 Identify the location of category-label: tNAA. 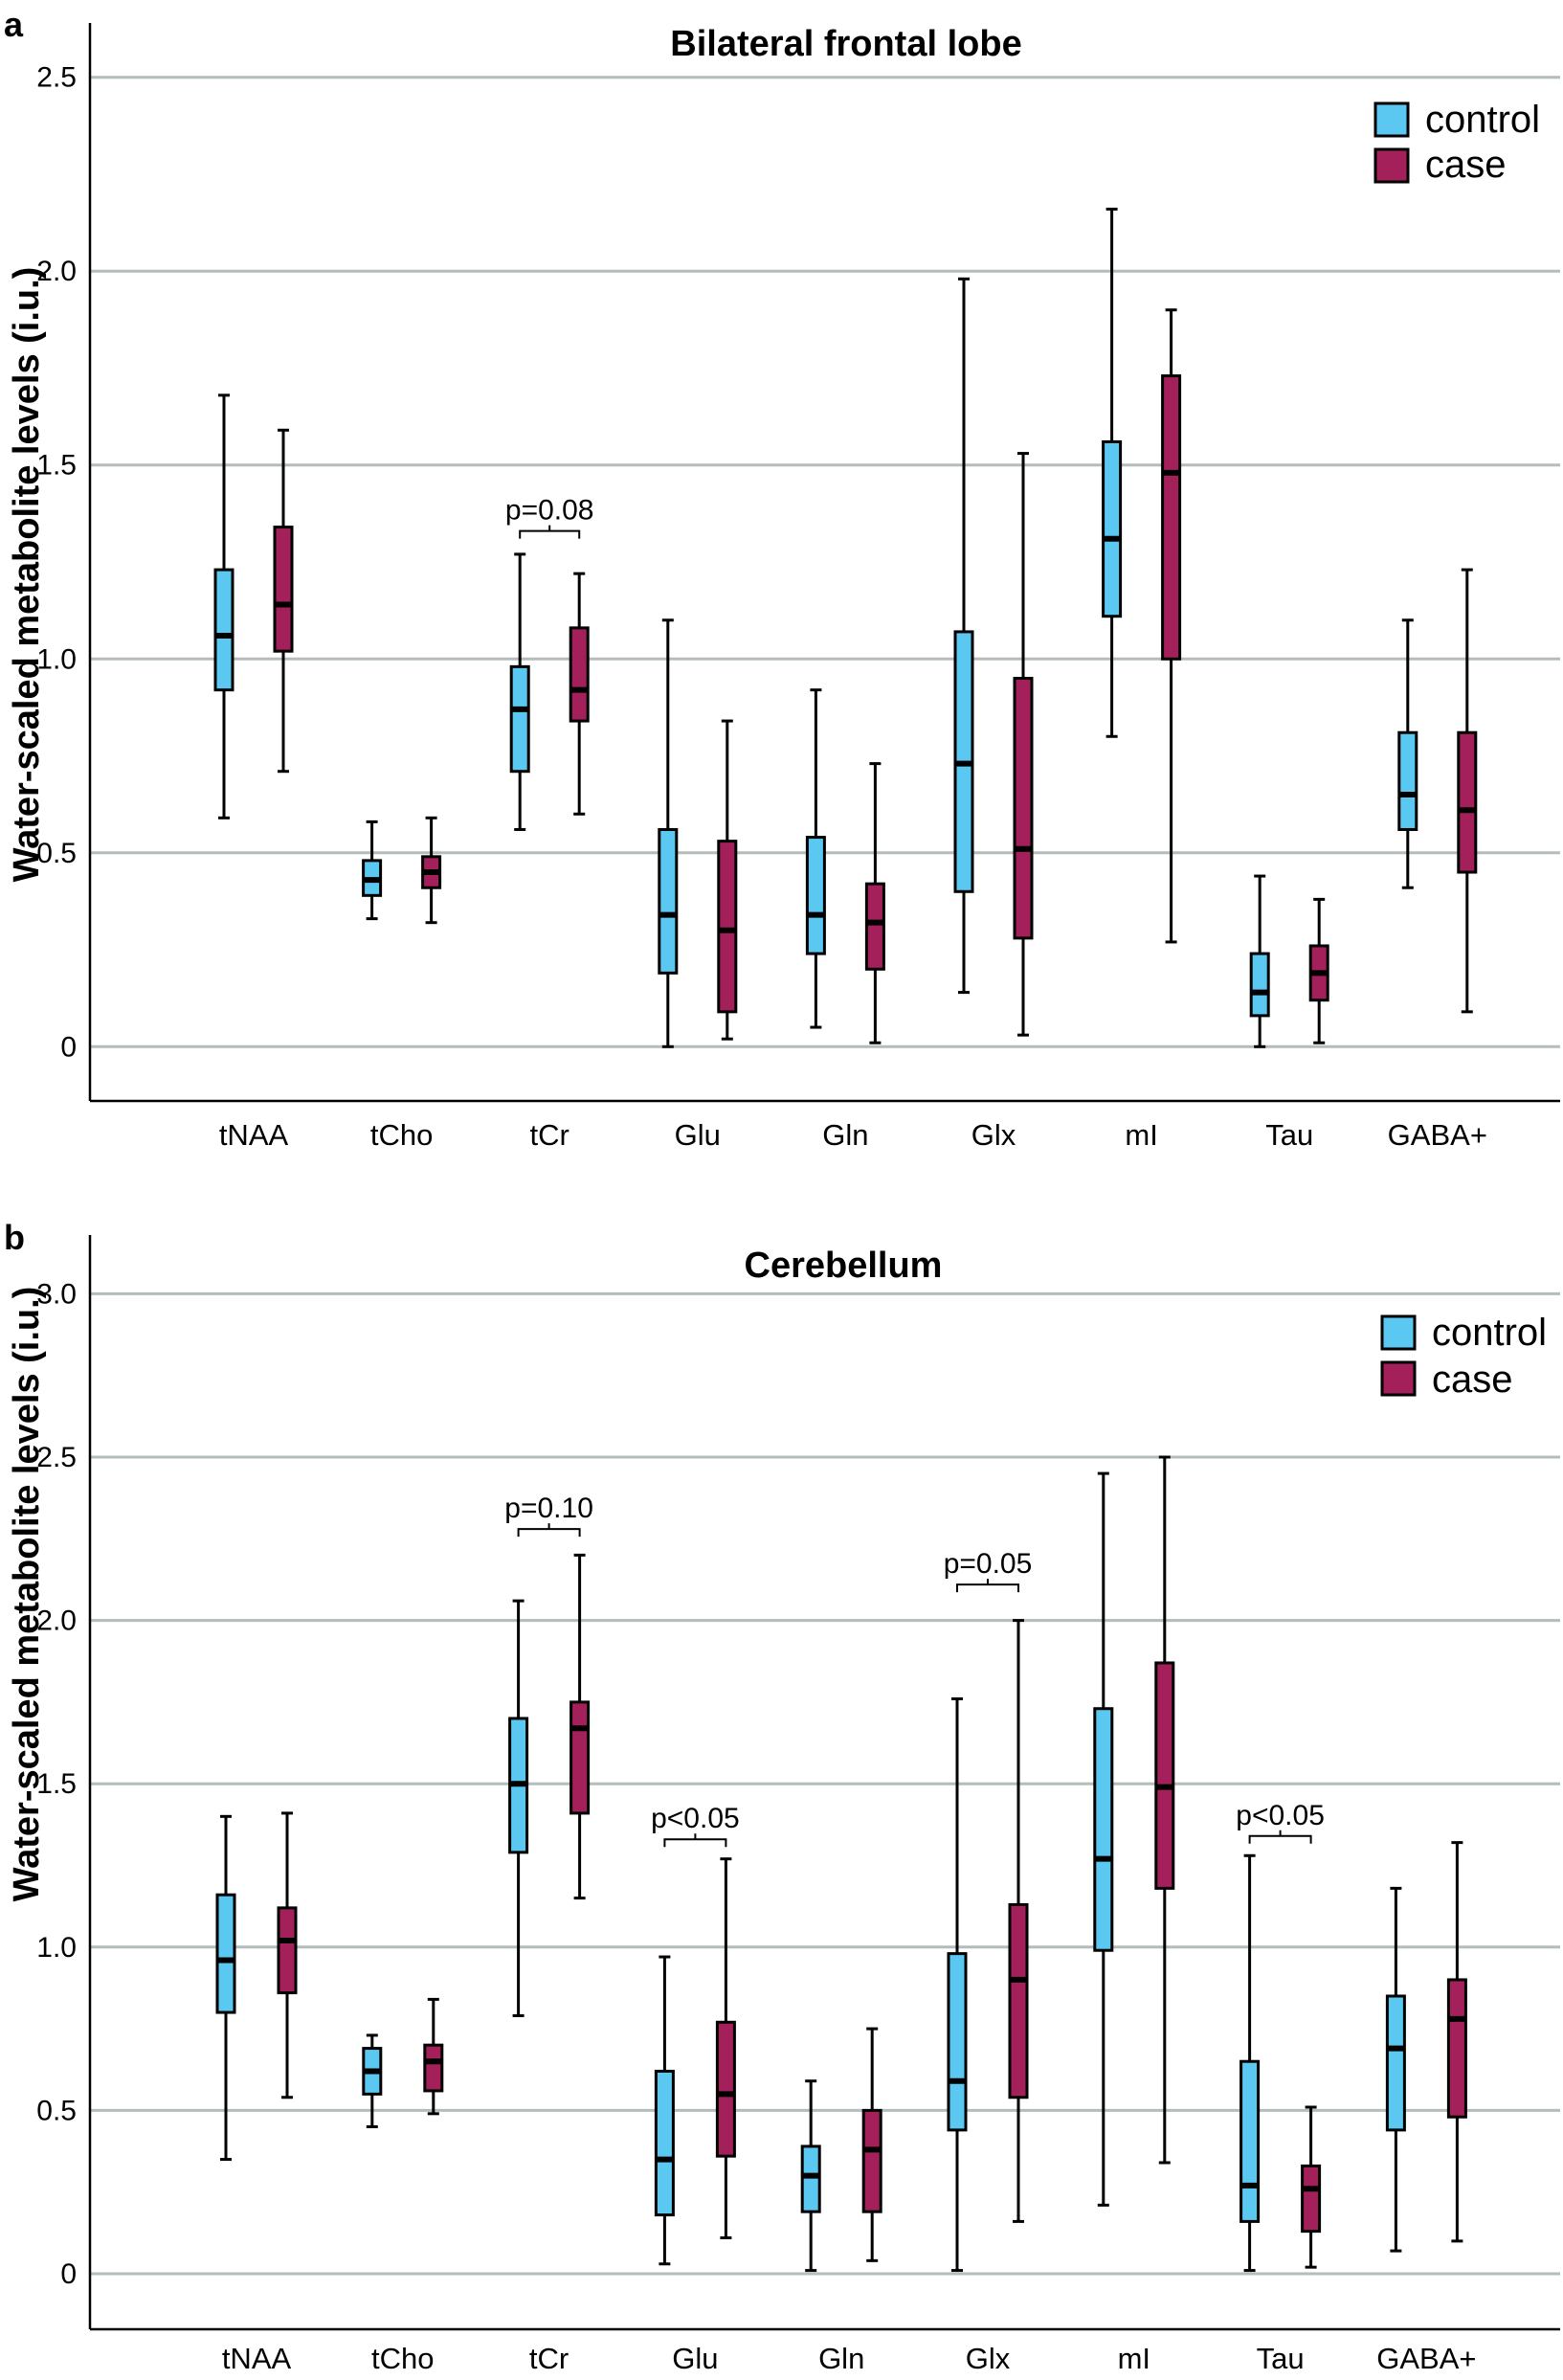
(257, 2359).